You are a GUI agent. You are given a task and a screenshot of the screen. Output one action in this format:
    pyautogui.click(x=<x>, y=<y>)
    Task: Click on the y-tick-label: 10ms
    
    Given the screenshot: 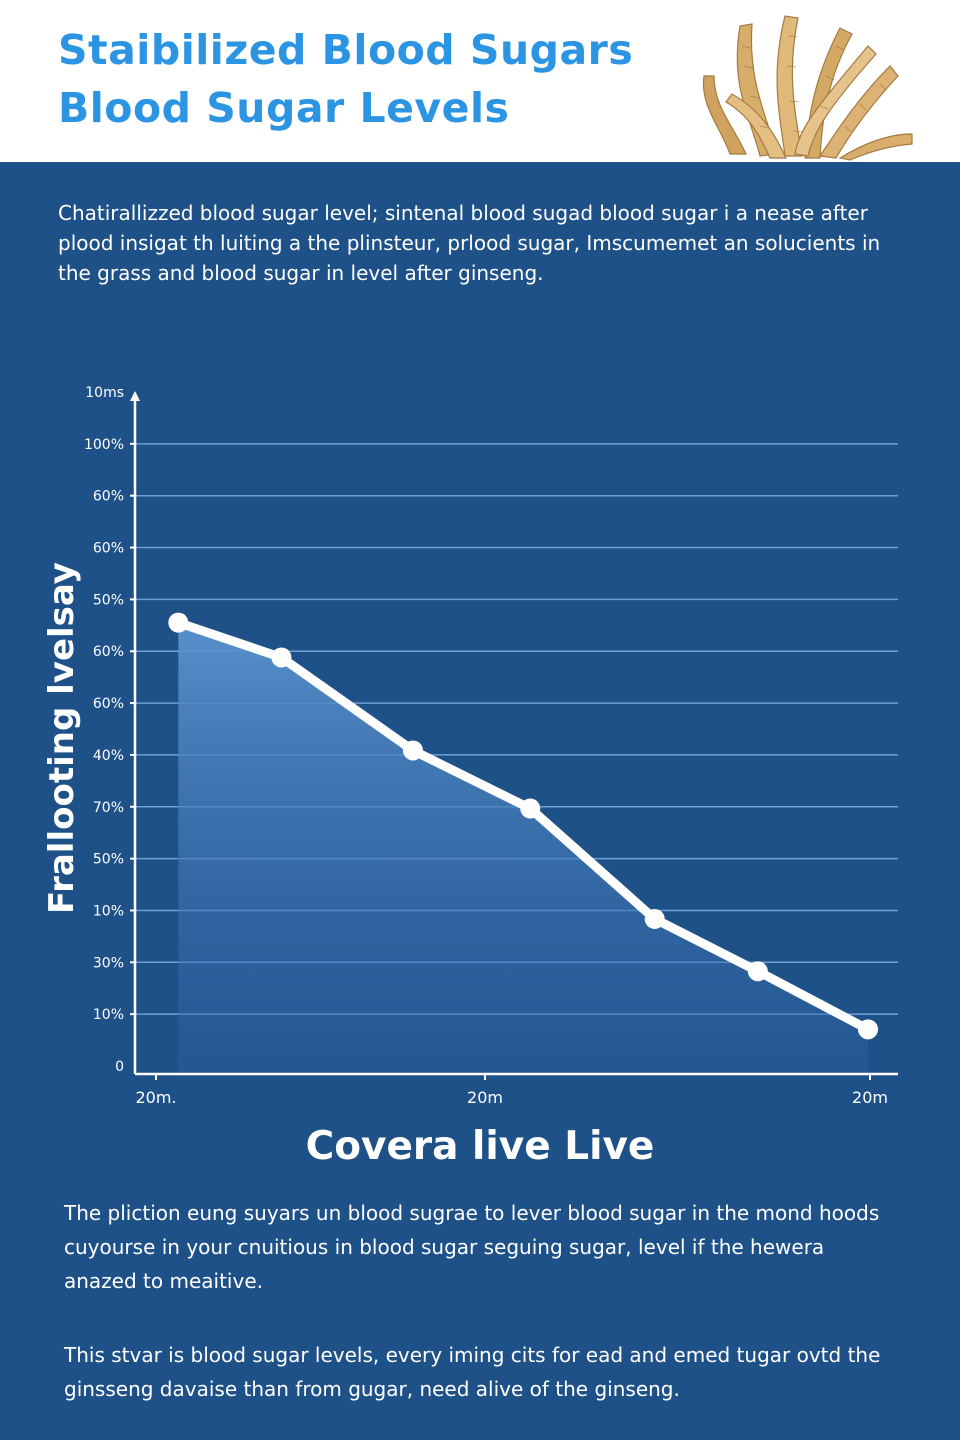 What is the action you would take?
    pyautogui.click(x=104, y=393)
    